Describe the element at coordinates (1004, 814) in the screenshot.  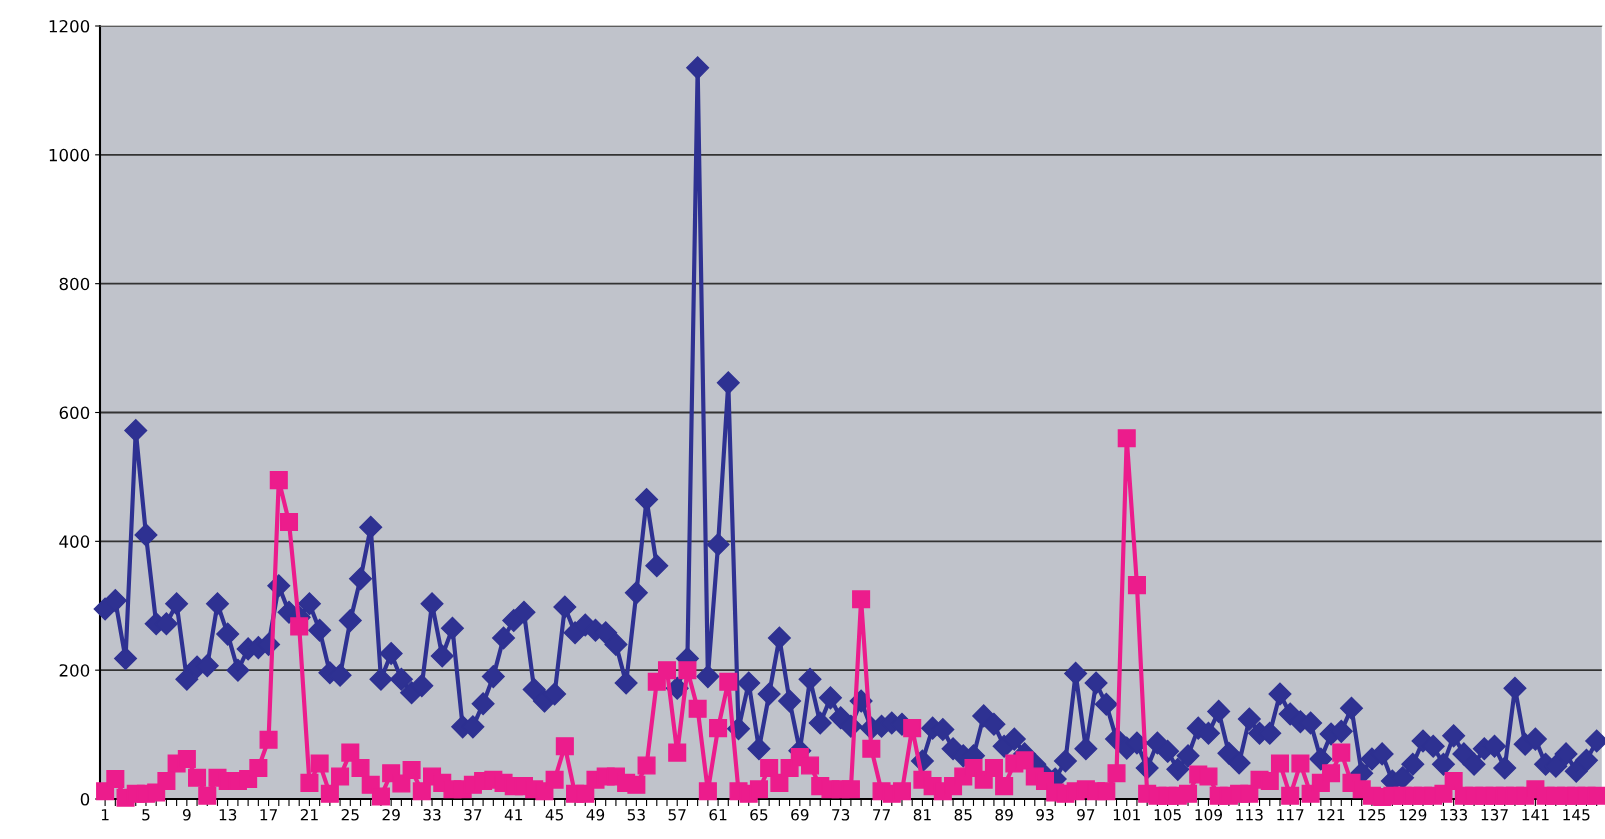
I see `x-tick-label: 89` at that location.